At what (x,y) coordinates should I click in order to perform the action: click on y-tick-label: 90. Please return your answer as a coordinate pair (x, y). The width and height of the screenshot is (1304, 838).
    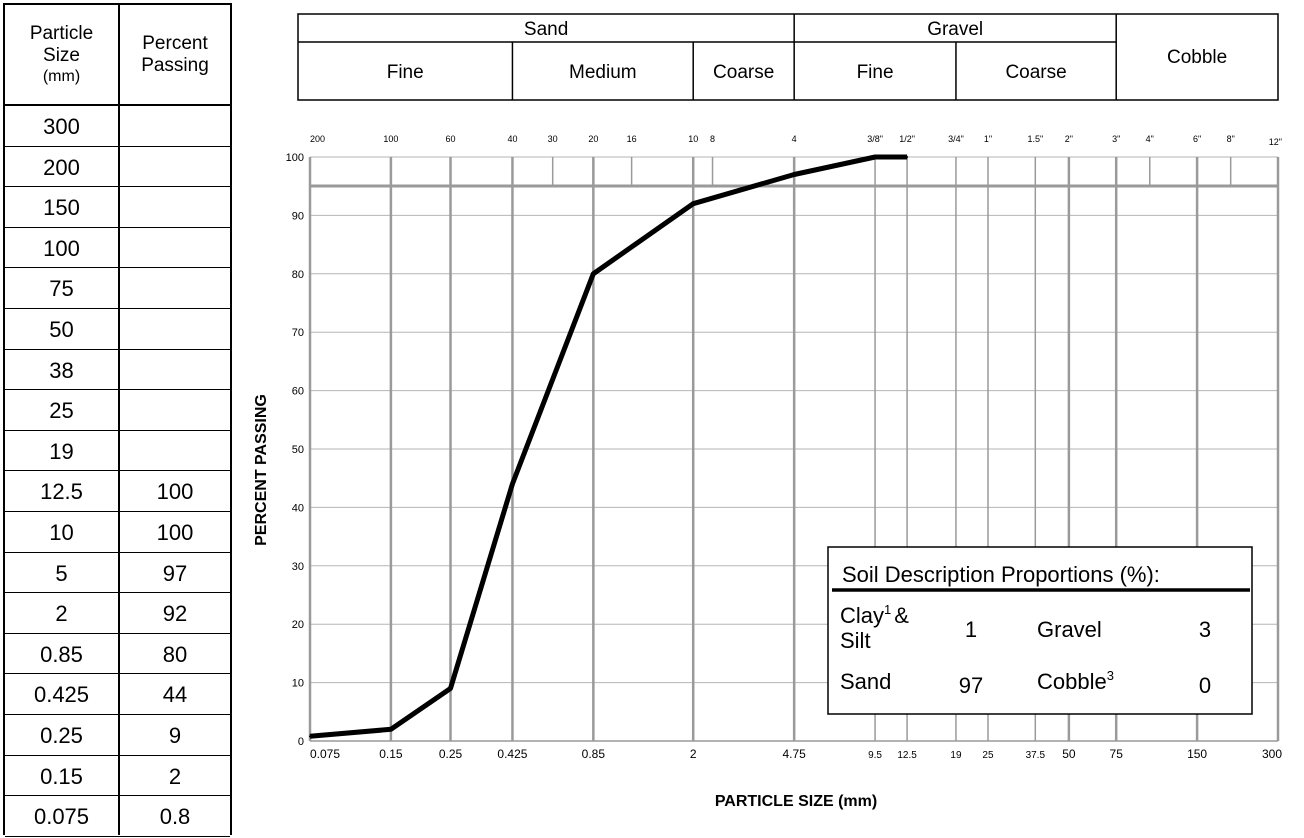
    Looking at the image, I should click on (298, 216).